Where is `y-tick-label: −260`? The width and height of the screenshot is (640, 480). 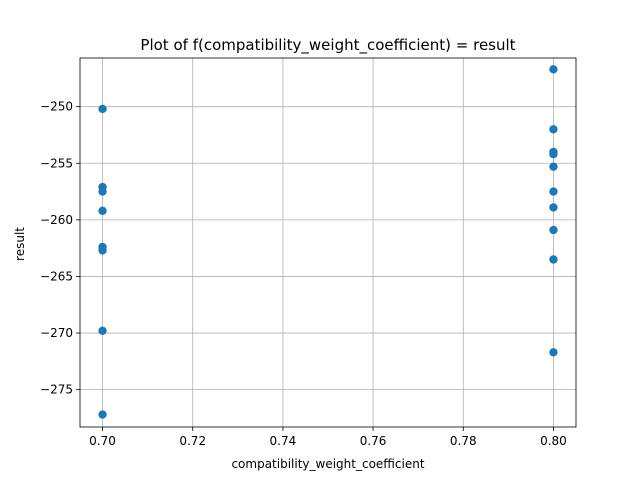 y-tick-label: −260 is located at coordinates (56, 220).